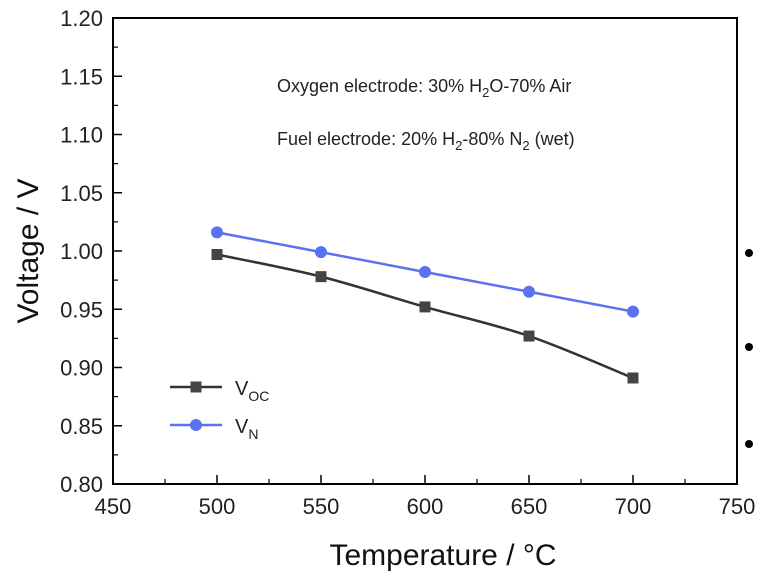 The height and width of the screenshot is (574, 757). I want to click on y-tick-label: 1.10, so click(81, 135).